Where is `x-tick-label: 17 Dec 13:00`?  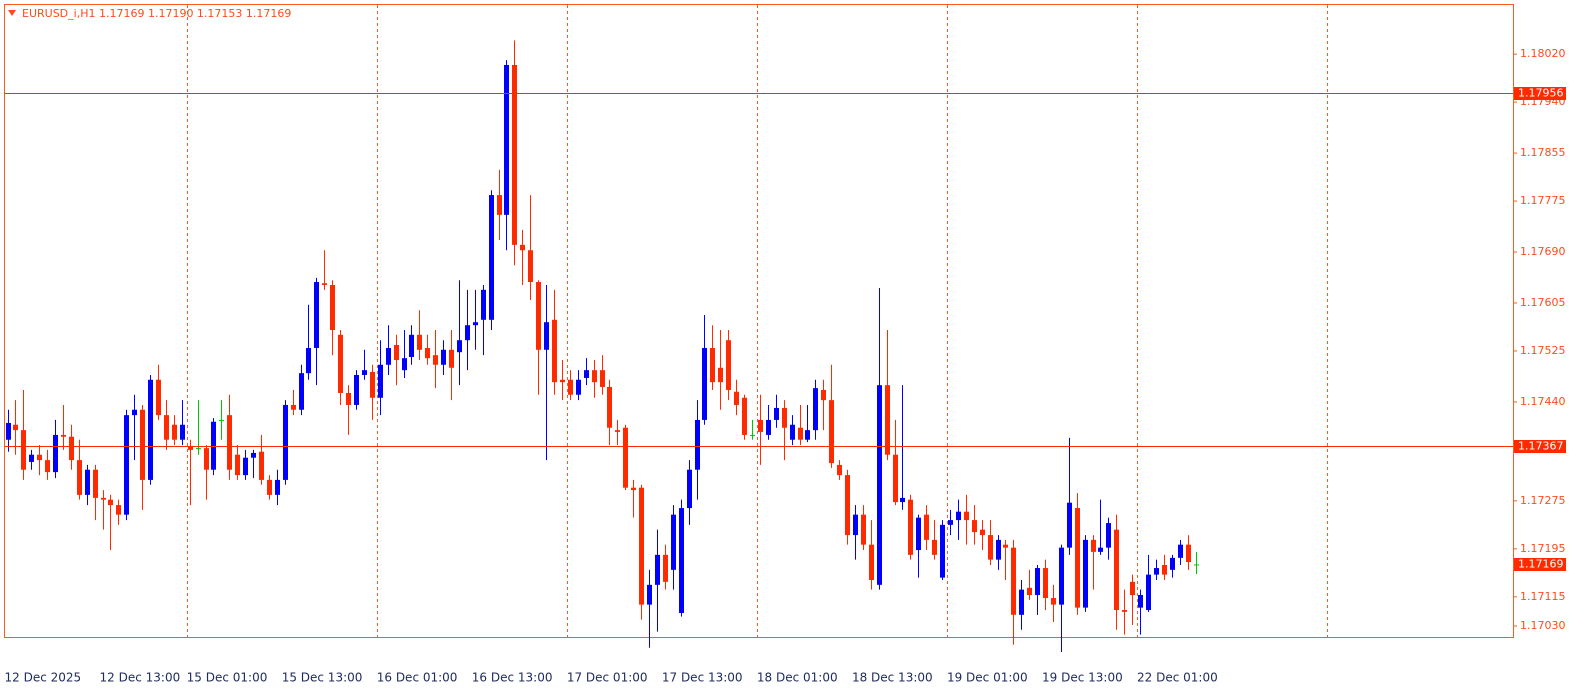
x-tick-label: 17 Dec 13:00 is located at coordinates (702, 678).